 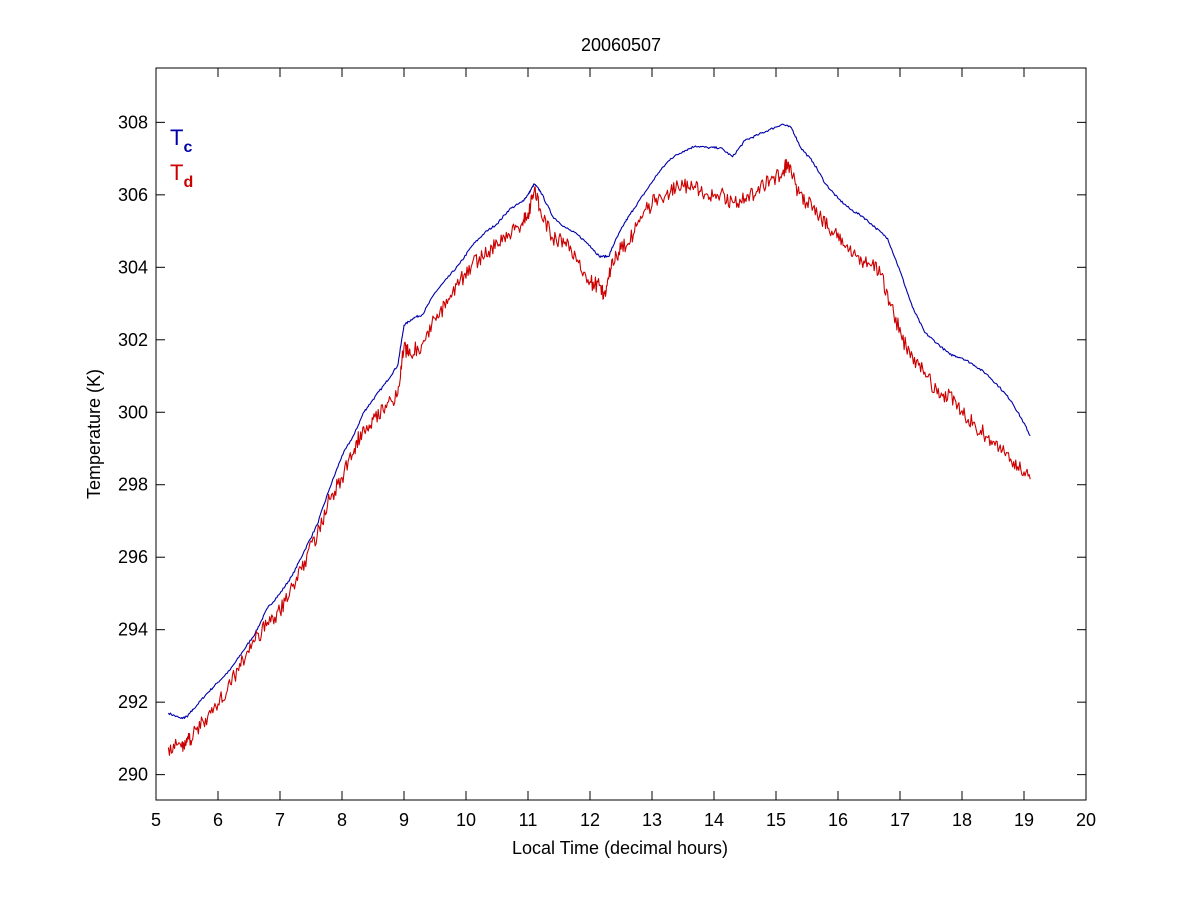 What do you see at coordinates (176, 137) in the screenshot?
I see `legend-tc-main: T` at bounding box center [176, 137].